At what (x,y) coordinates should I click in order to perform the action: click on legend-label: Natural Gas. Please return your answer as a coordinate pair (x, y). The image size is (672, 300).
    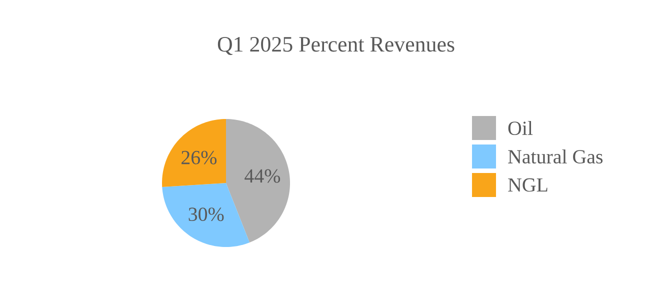
    Looking at the image, I should click on (555, 156).